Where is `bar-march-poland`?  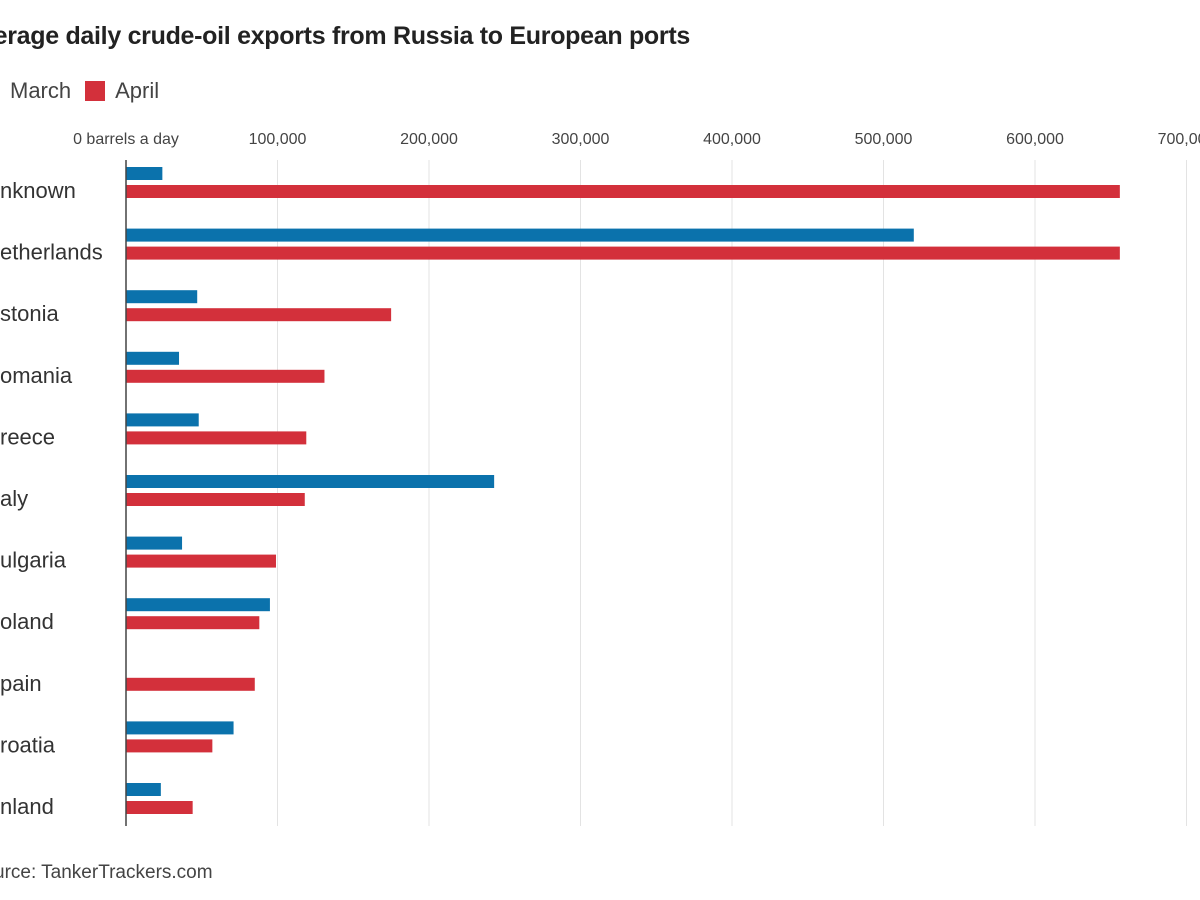 bar-march-poland is located at coordinates (198, 605).